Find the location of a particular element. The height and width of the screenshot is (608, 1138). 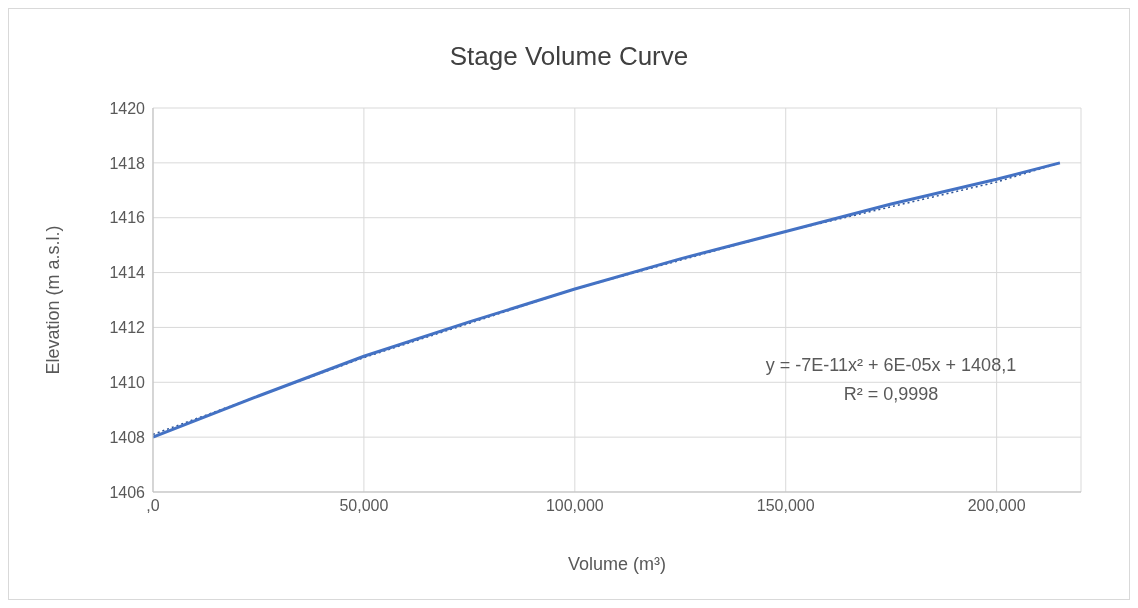

chart-title: Stage Volume Curve is located at coordinates (569, 56).